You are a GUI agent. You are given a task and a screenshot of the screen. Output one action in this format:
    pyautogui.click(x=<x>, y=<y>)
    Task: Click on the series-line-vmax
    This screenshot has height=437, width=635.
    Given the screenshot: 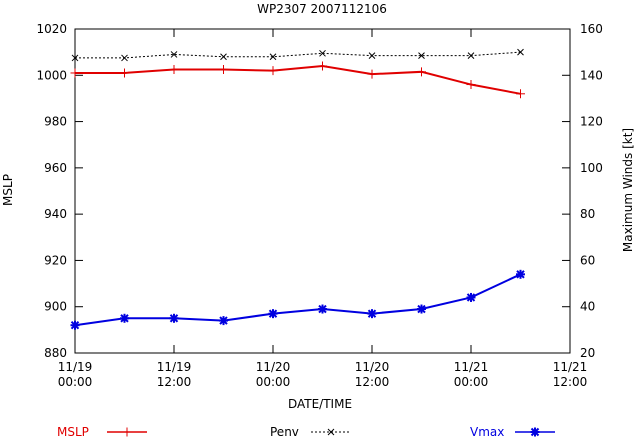 What is the action you would take?
    pyautogui.click(x=297, y=300)
    